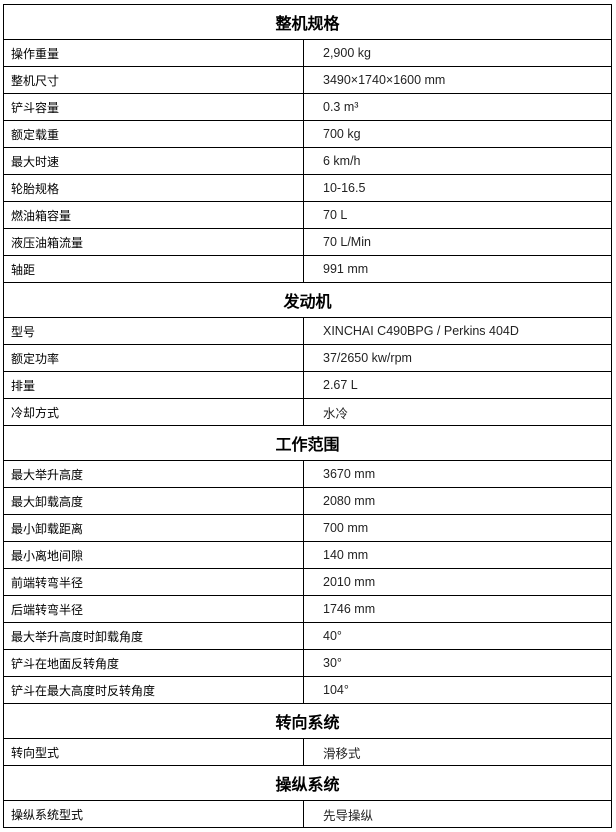 The image size is (616, 832). Describe the element at coordinates (153, 331) in the screenshot. I see `spec-label: 型号` at that location.